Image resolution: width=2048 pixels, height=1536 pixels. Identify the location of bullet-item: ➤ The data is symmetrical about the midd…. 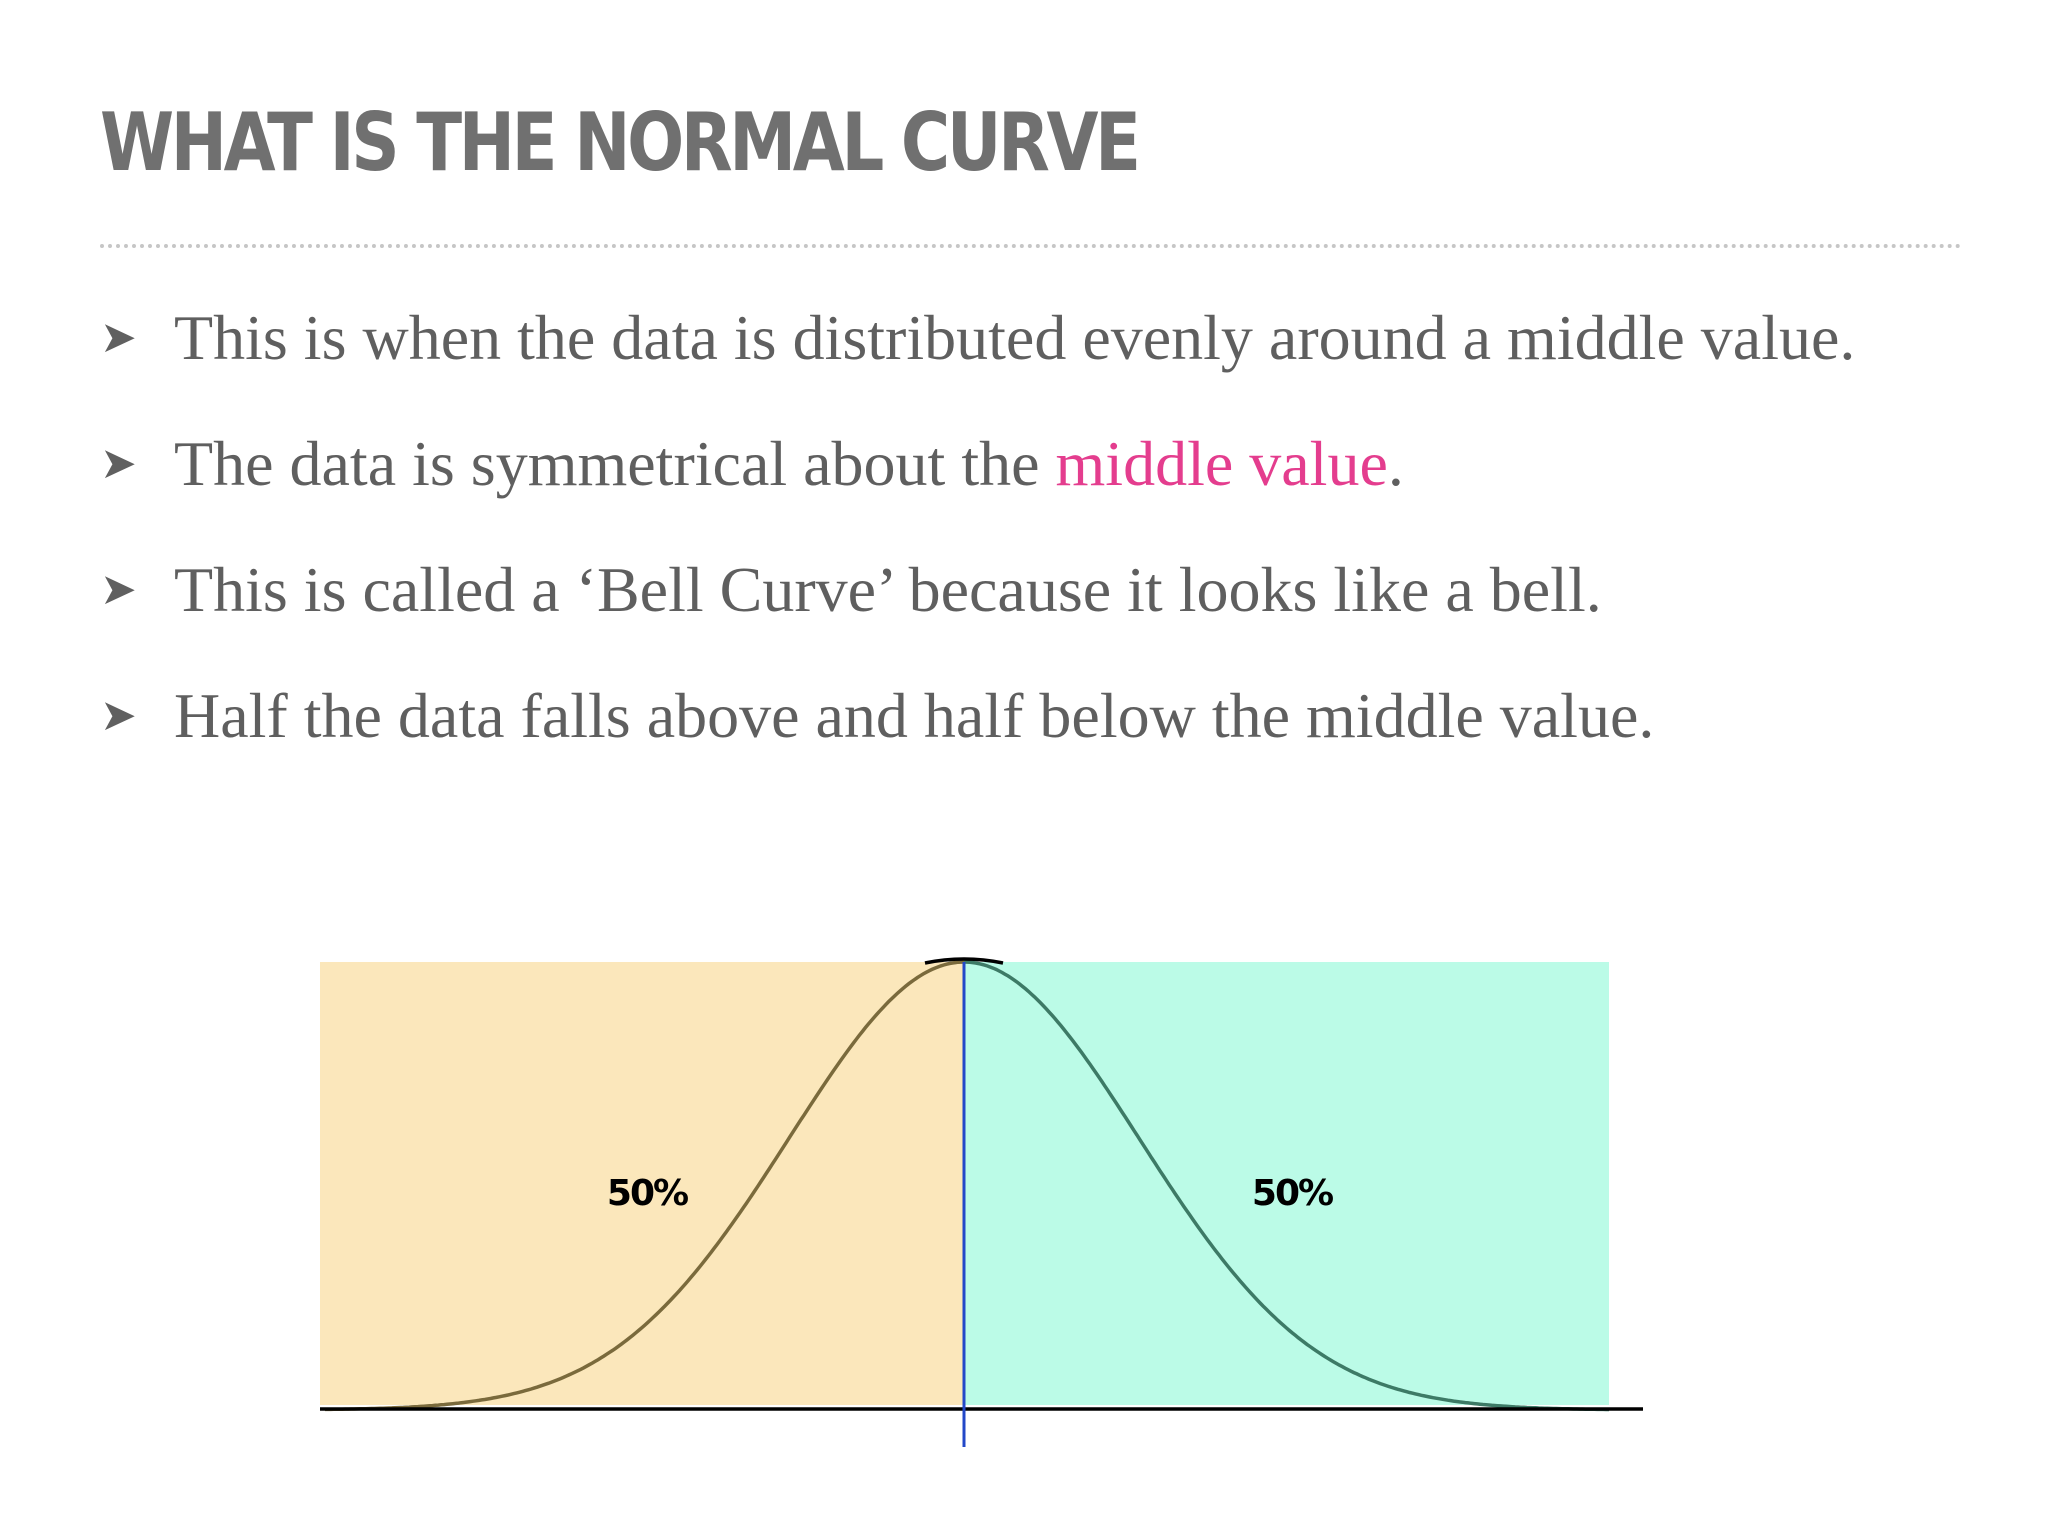
(1030, 464).